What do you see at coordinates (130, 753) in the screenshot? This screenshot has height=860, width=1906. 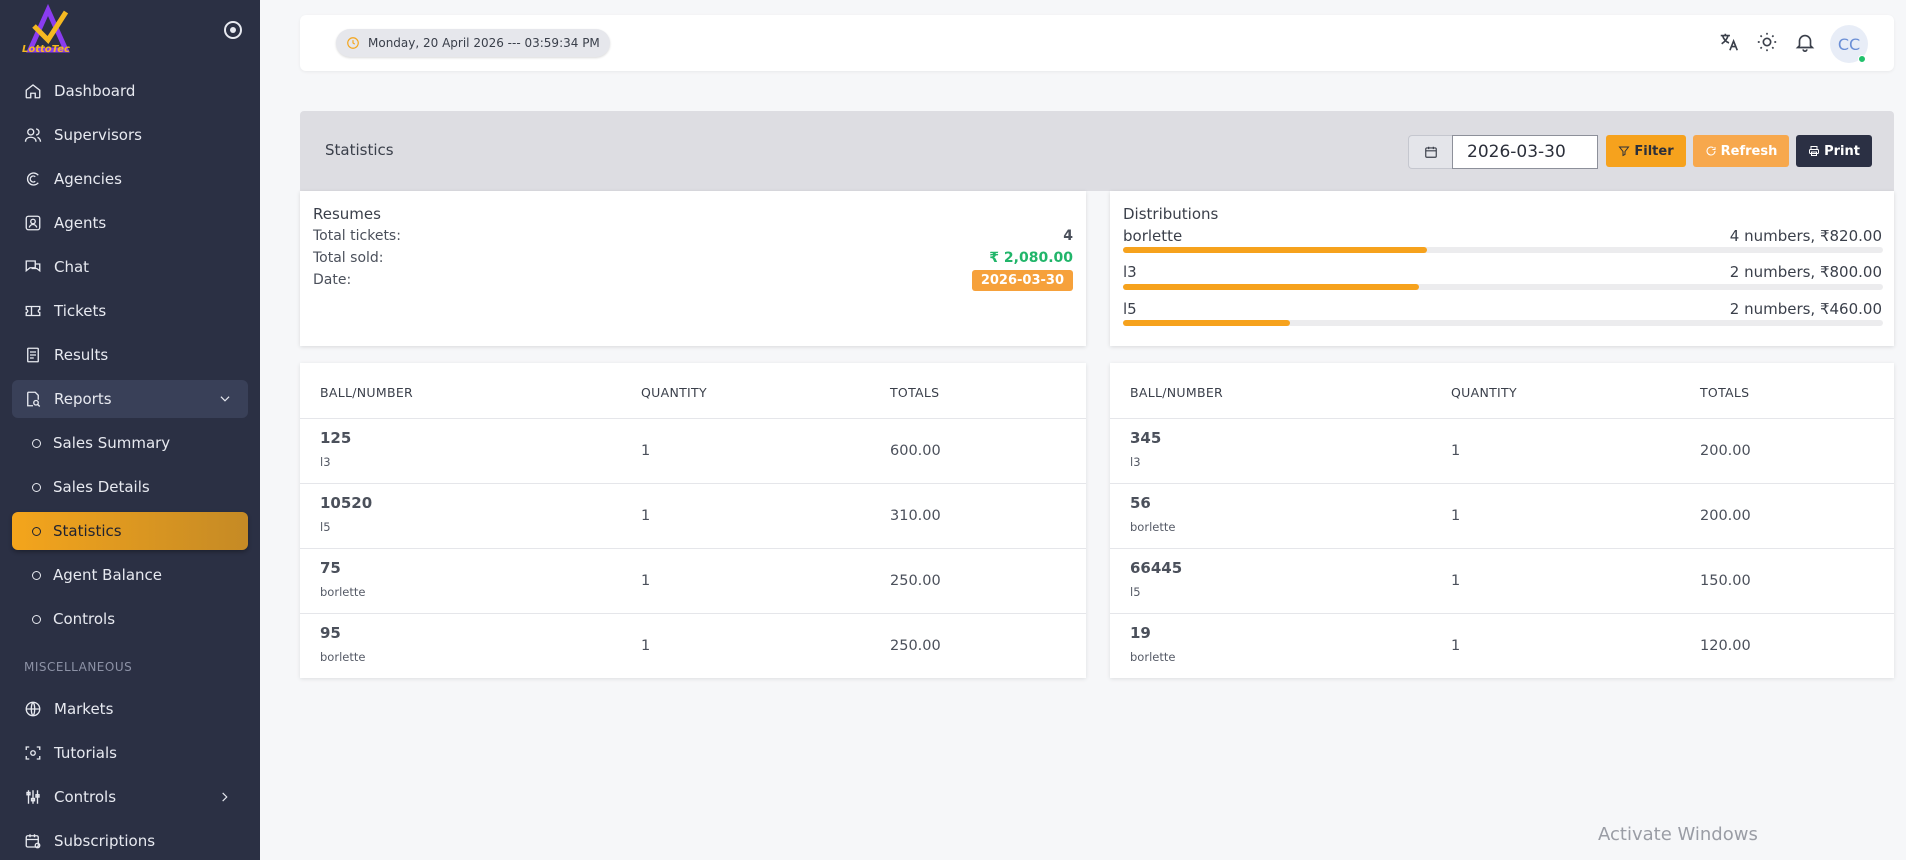 I see `sidebar-item-tutorials: Tutorials` at bounding box center [130, 753].